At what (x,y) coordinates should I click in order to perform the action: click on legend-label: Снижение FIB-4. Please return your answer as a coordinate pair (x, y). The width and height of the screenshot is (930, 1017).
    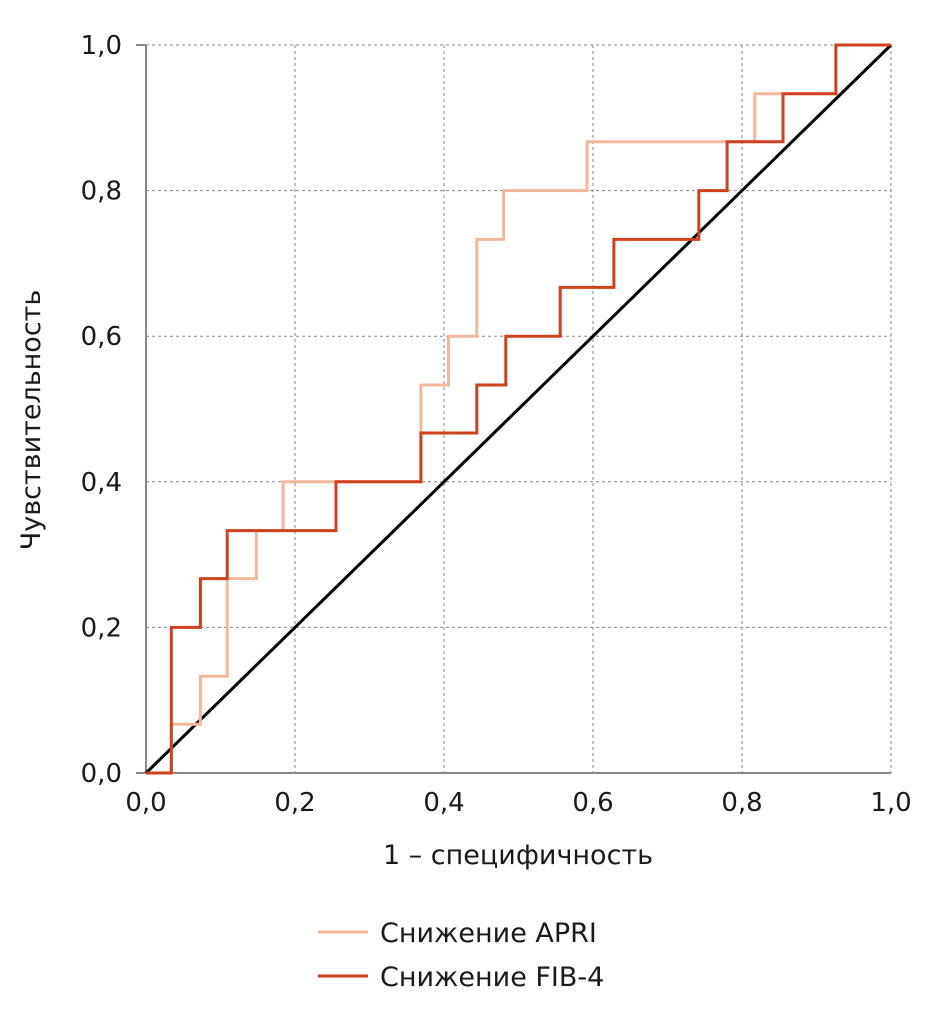
    Looking at the image, I should click on (492, 977).